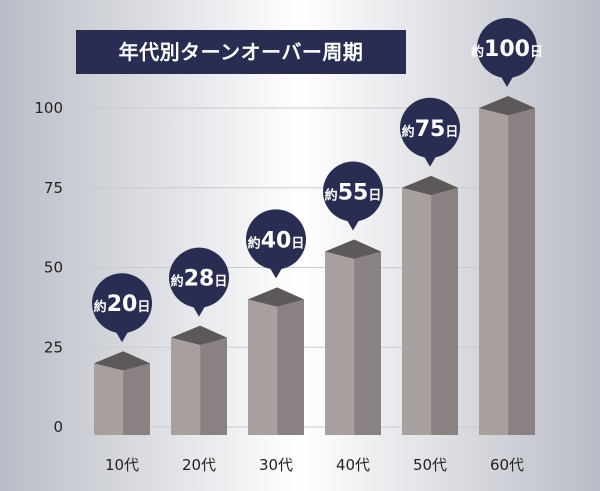 The height and width of the screenshot is (491, 600). I want to click on value-bubble: 約28日, so click(199, 282).